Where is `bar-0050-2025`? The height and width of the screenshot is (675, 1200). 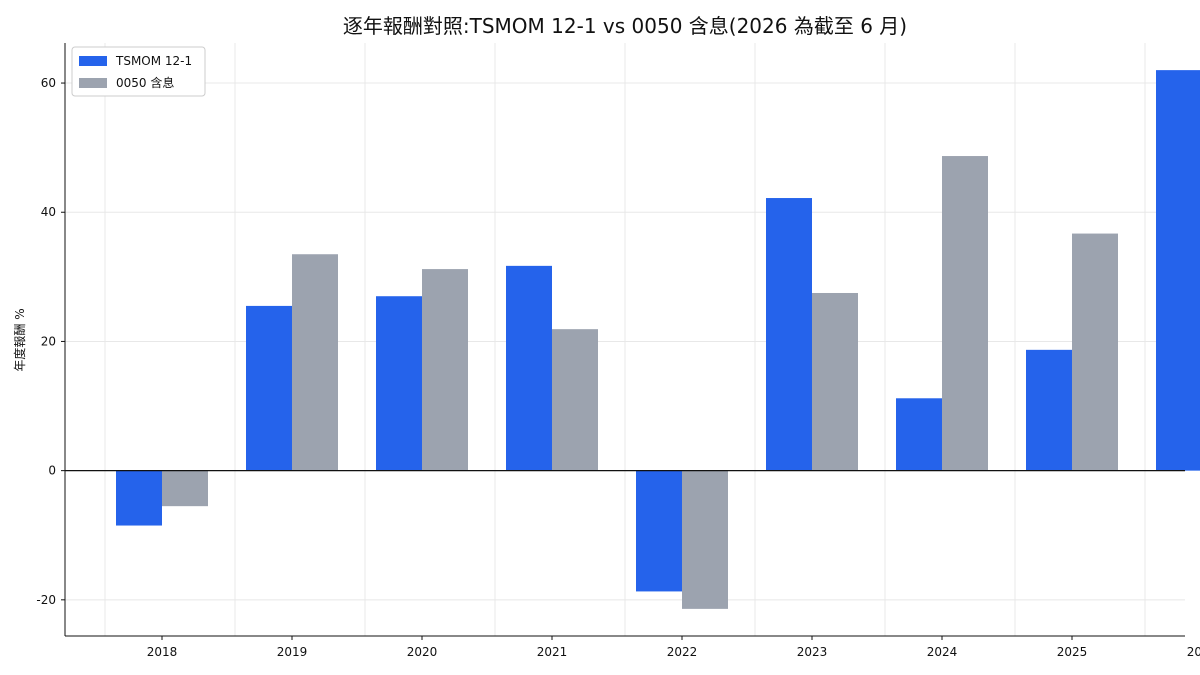
bar-0050-2025 is located at coordinates (1095, 352).